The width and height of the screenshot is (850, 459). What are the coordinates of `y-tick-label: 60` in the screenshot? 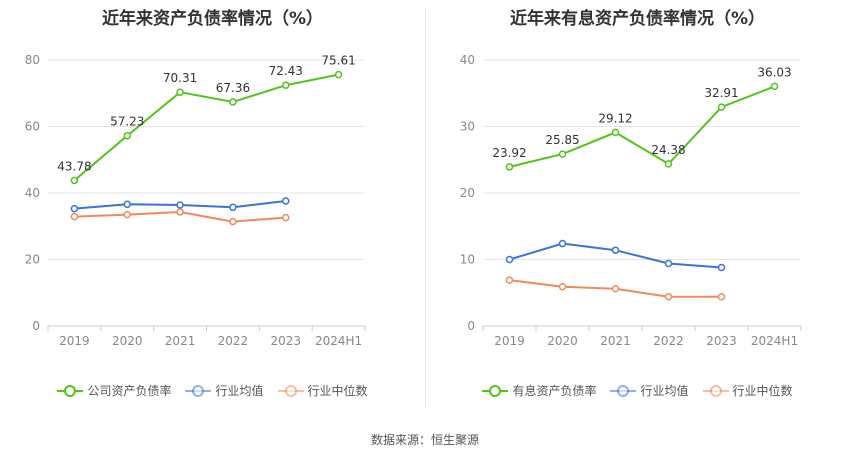 It's located at (32, 127).